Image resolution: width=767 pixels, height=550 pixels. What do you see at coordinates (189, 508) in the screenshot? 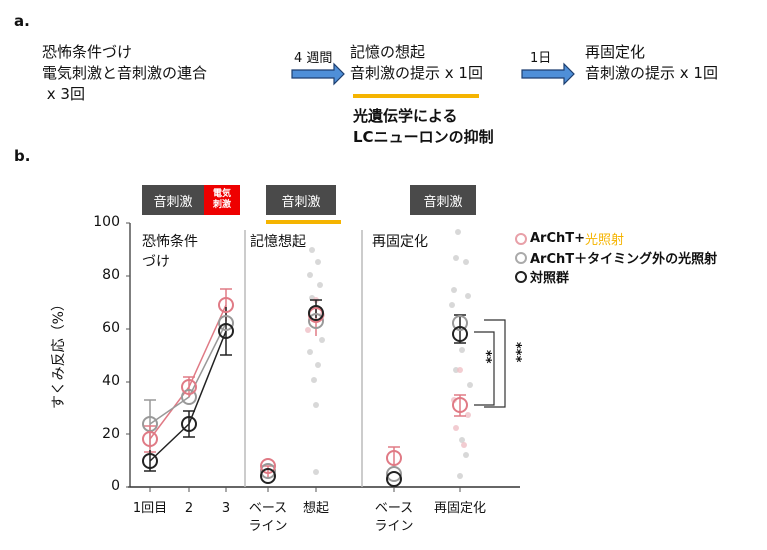
I see `x-label: 2` at bounding box center [189, 508].